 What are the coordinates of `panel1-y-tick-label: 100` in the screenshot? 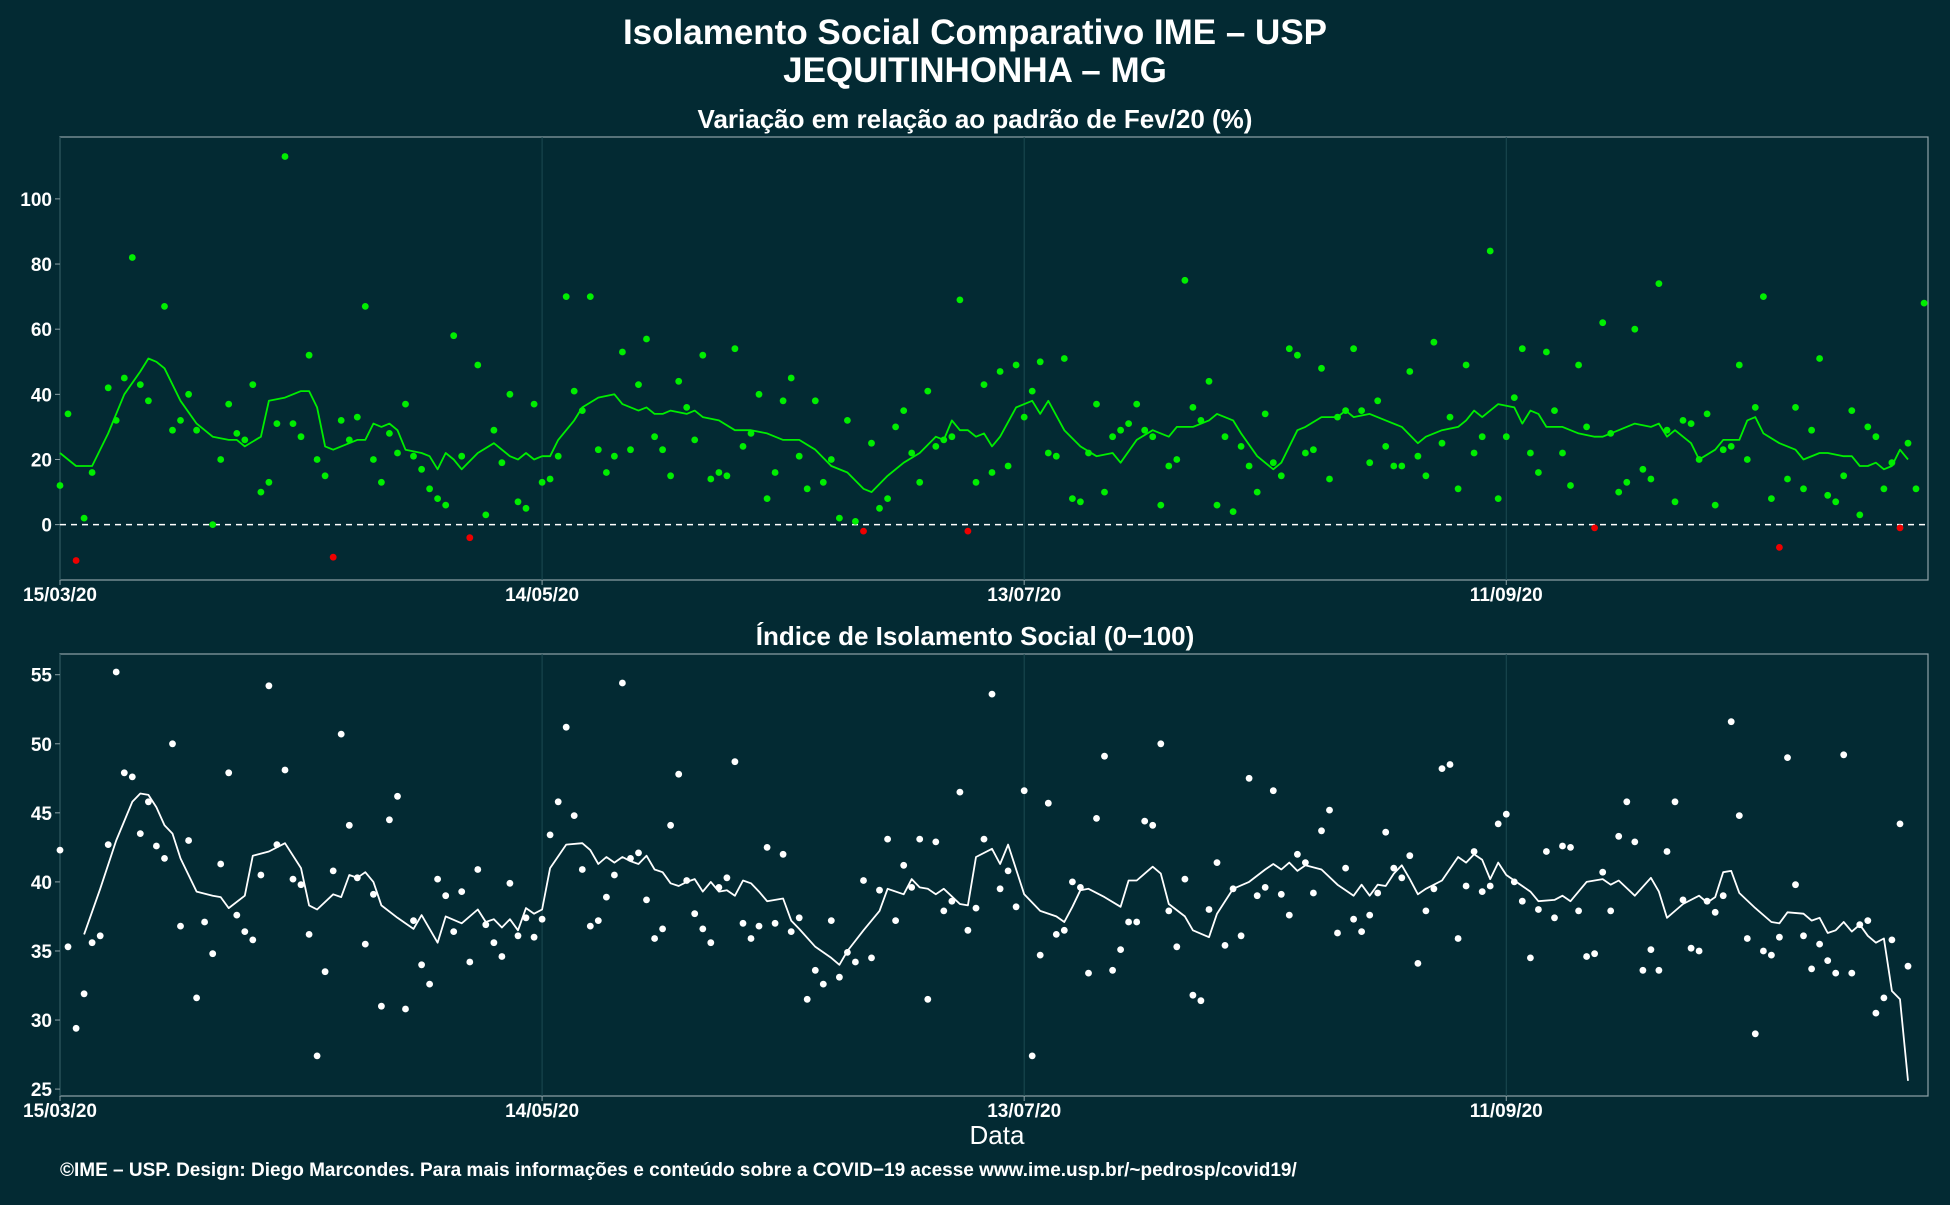 It's located at (36, 200).